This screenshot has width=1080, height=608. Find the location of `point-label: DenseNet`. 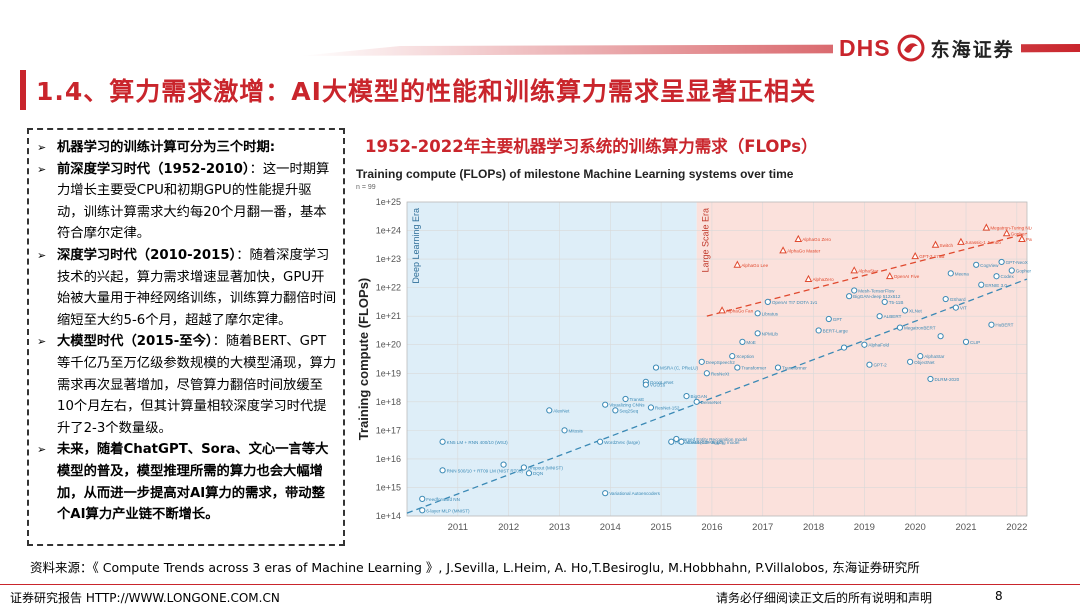

point-label: DenseNet is located at coordinates (711, 402).